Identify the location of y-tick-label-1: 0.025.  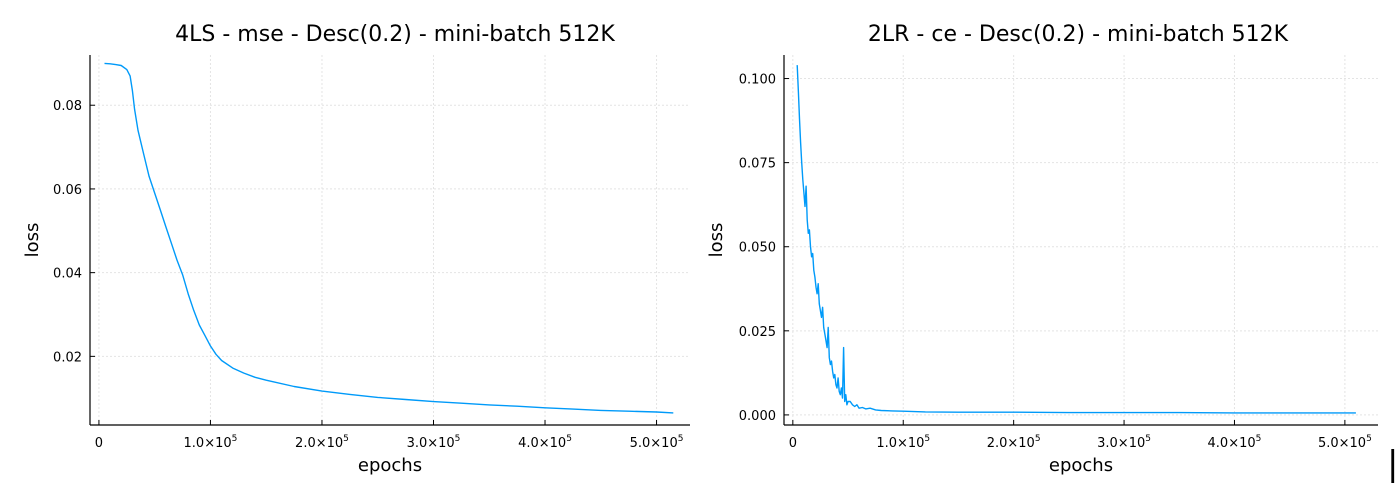
(757, 332).